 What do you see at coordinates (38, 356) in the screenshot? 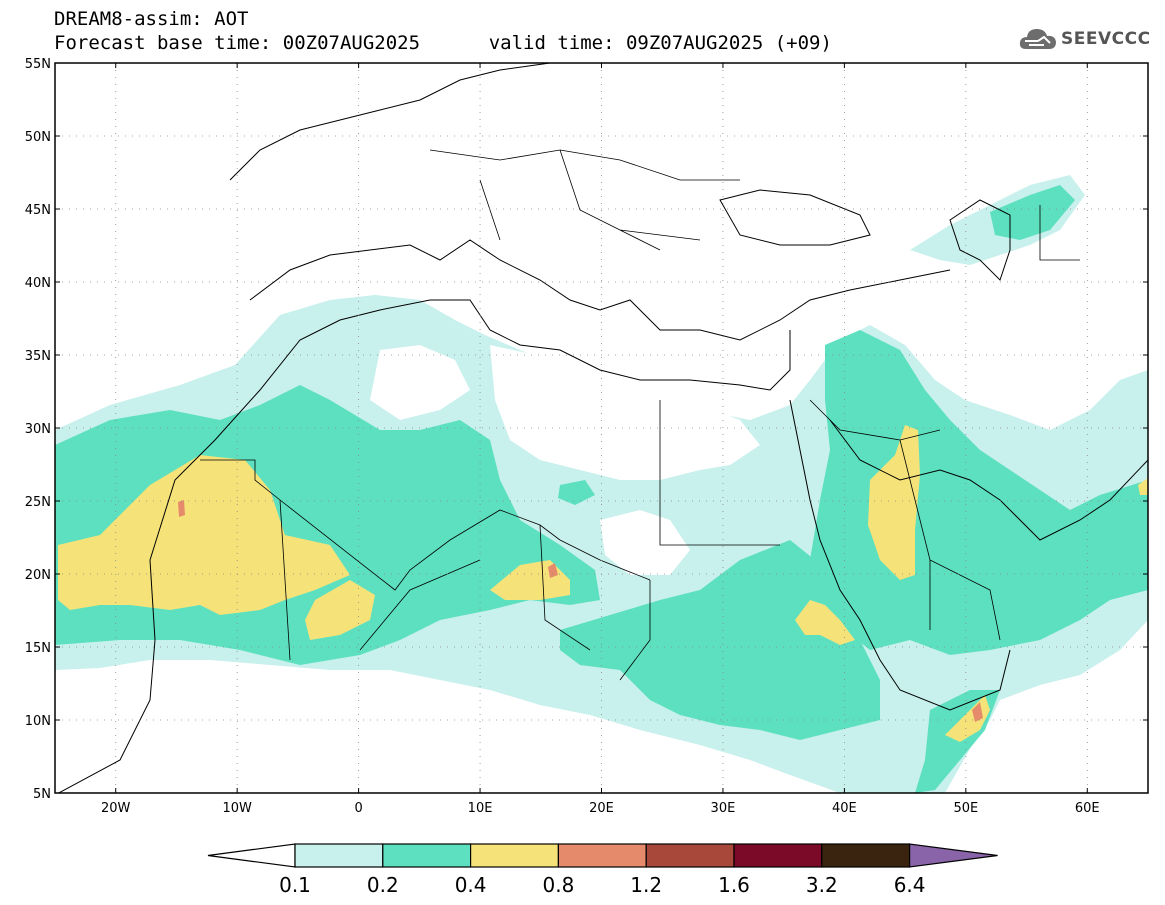
I see `lat-tick-label: 35N` at bounding box center [38, 356].